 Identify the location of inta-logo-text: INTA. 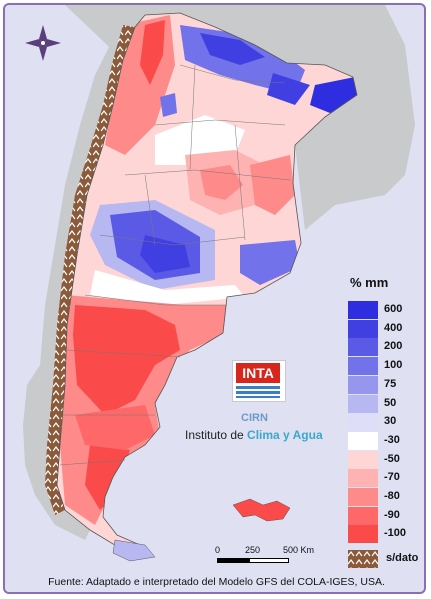
(258, 373).